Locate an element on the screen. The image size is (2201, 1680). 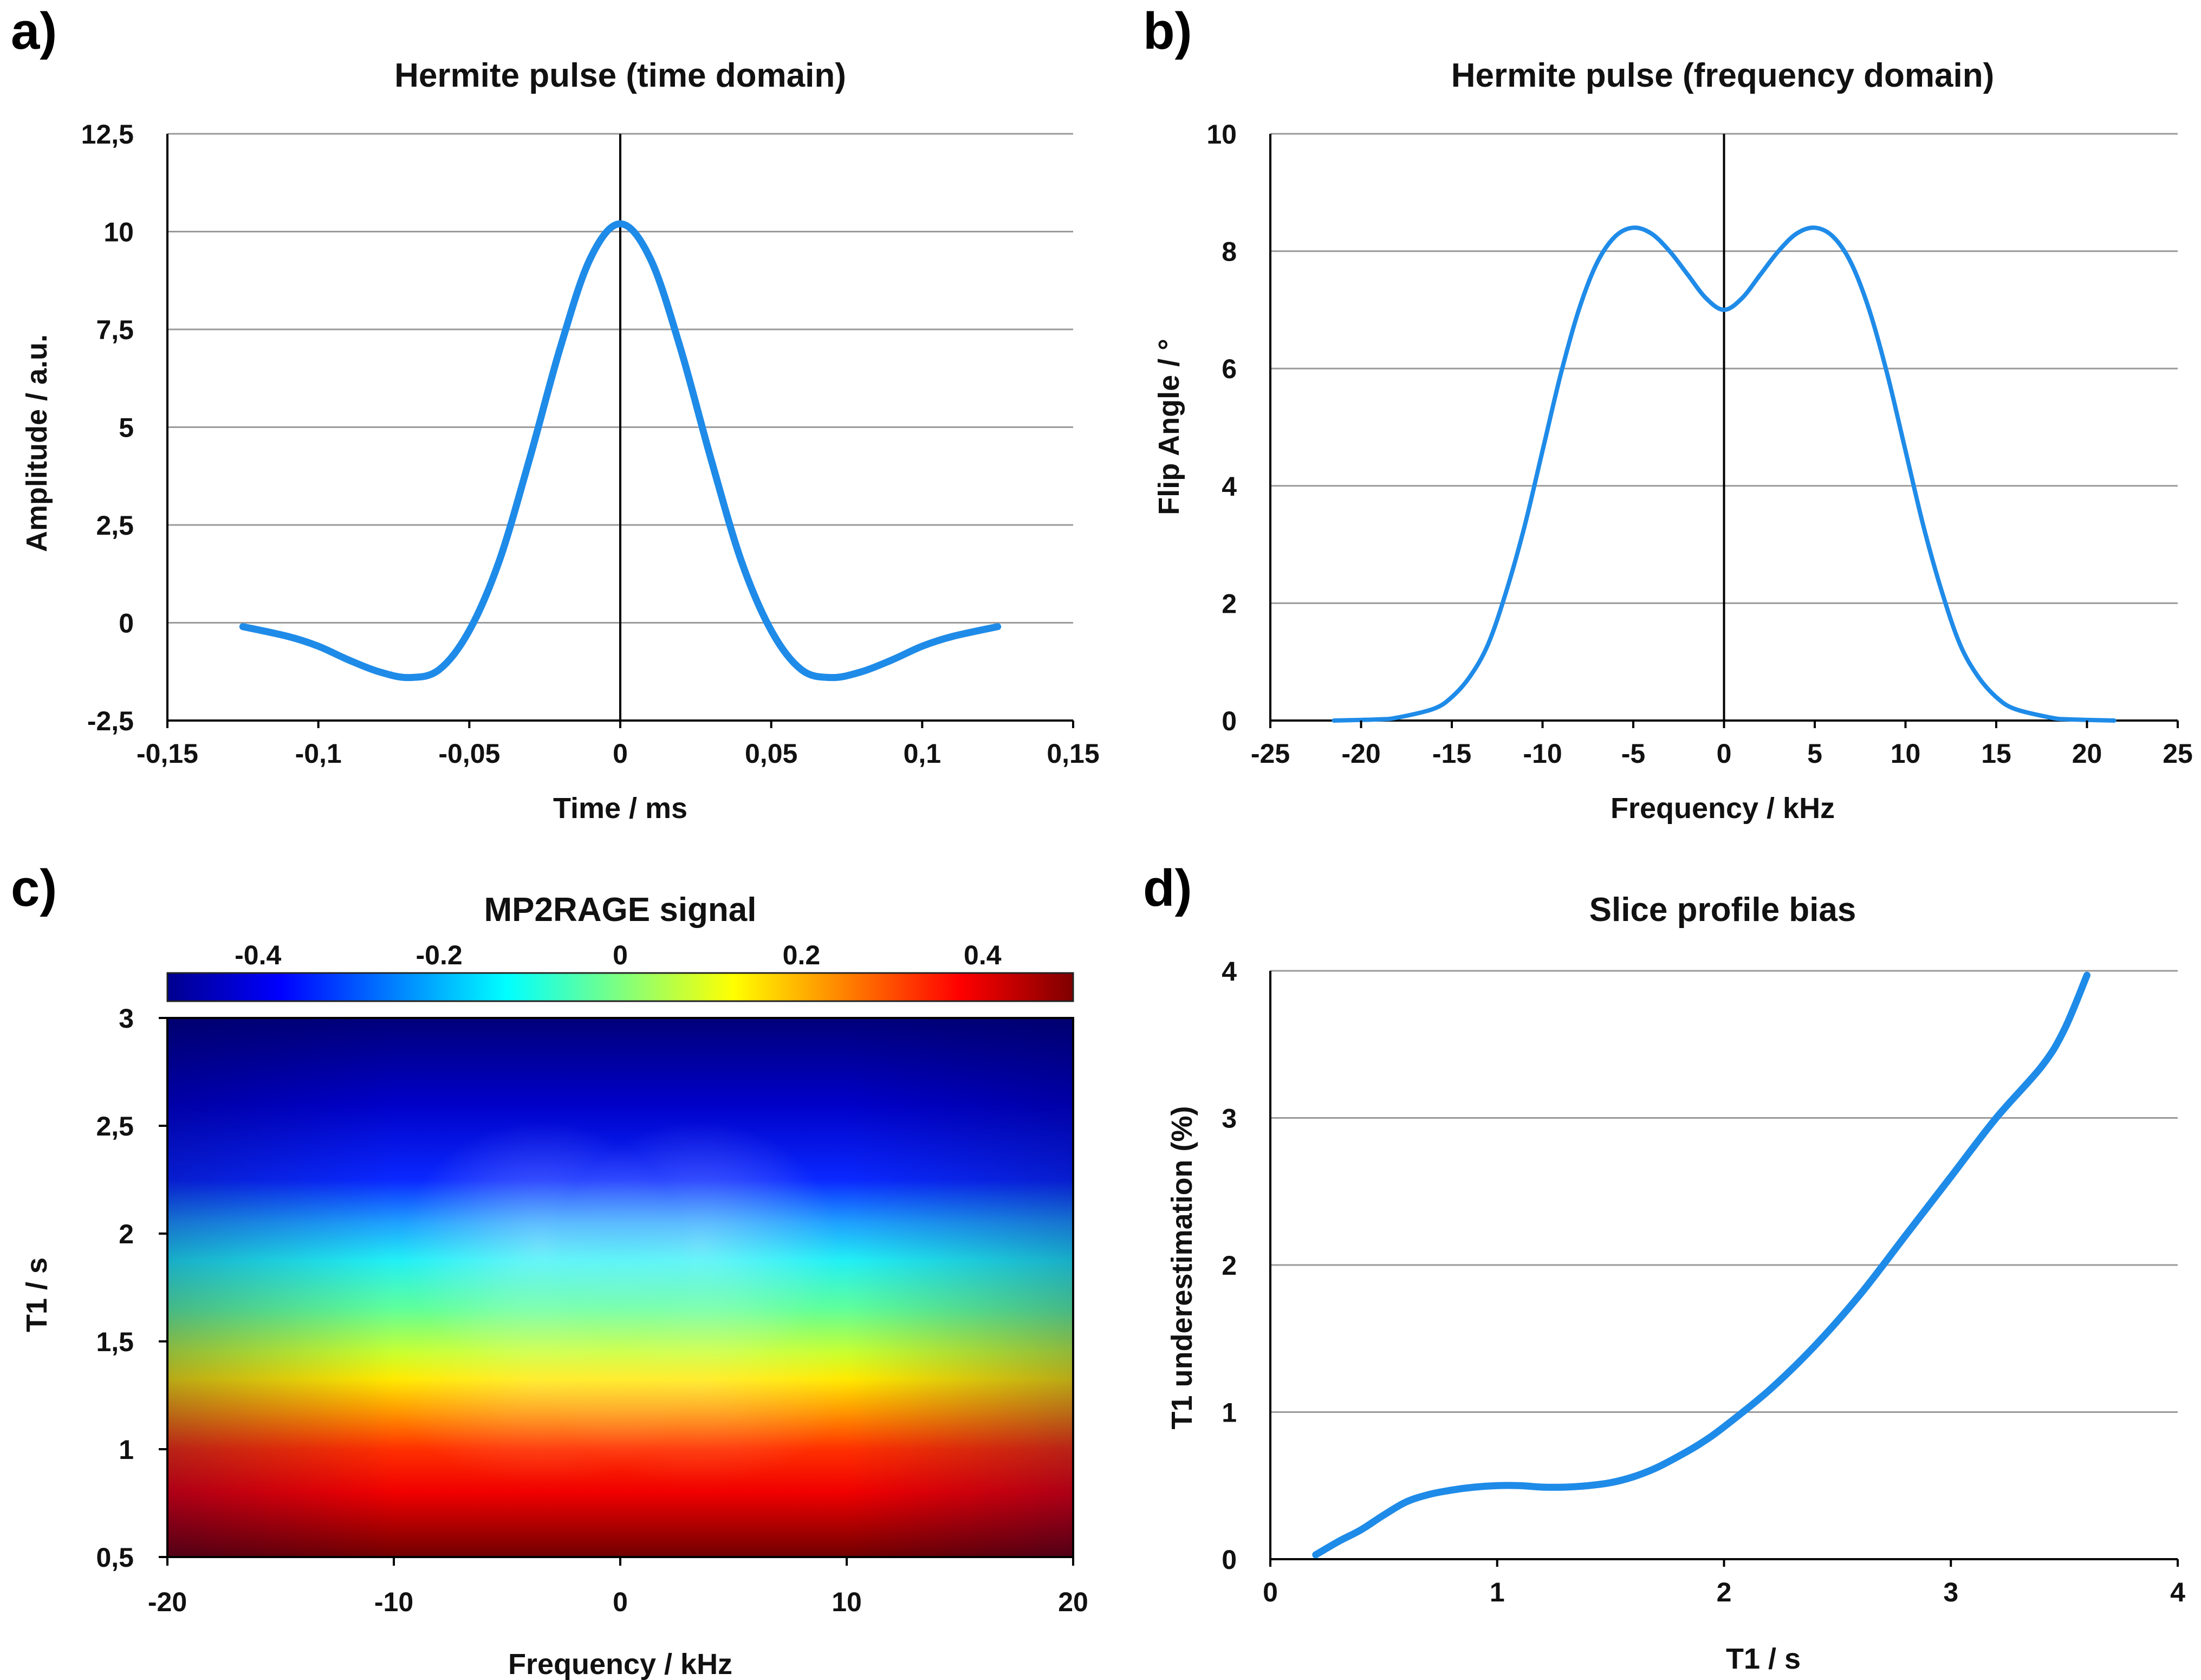
x-tick-label: -25 is located at coordinates (1270, 754).